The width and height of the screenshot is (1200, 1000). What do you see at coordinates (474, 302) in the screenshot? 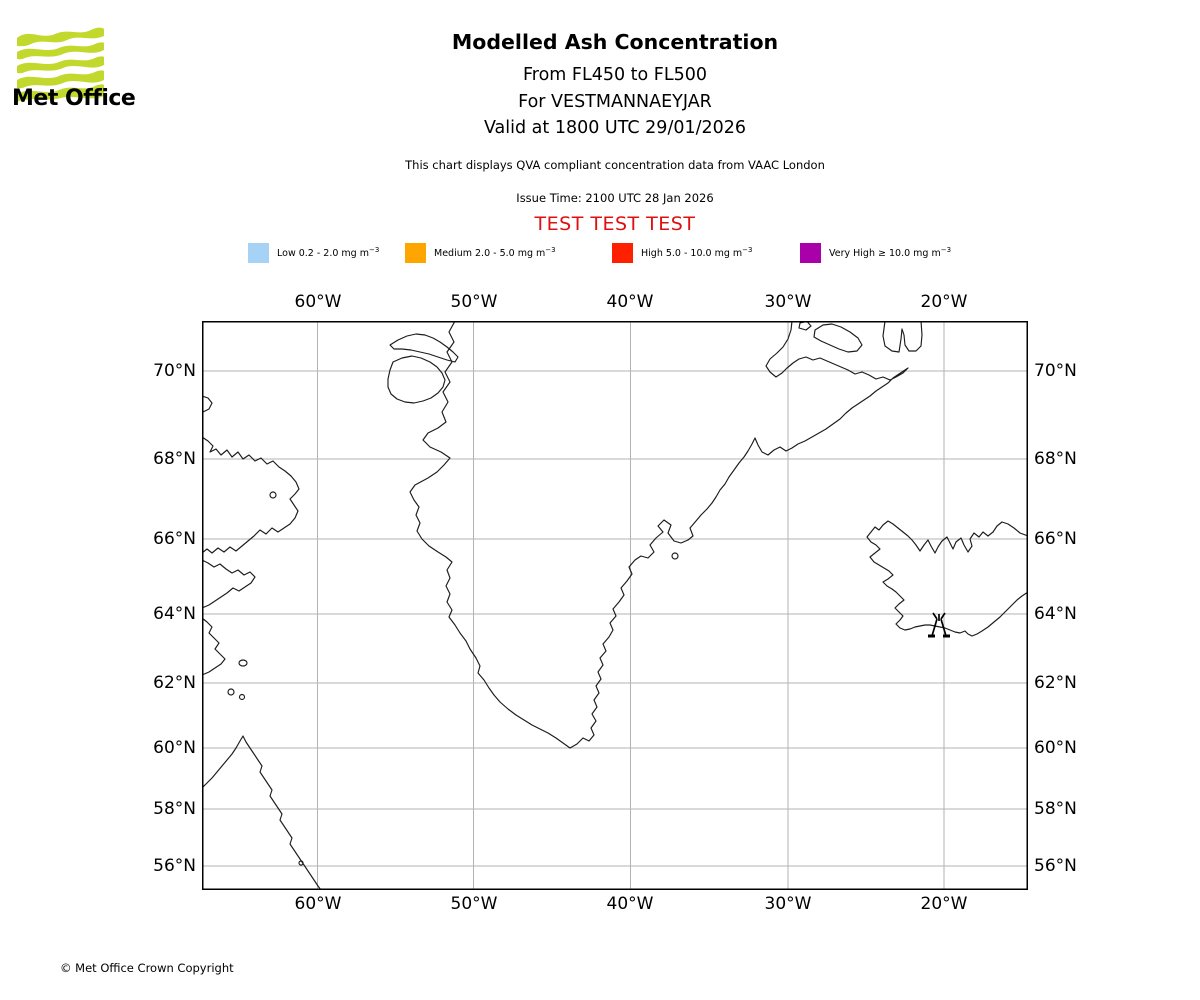
I see `lon-label-top-50w: 50°W` at bounding box center [474, 302].